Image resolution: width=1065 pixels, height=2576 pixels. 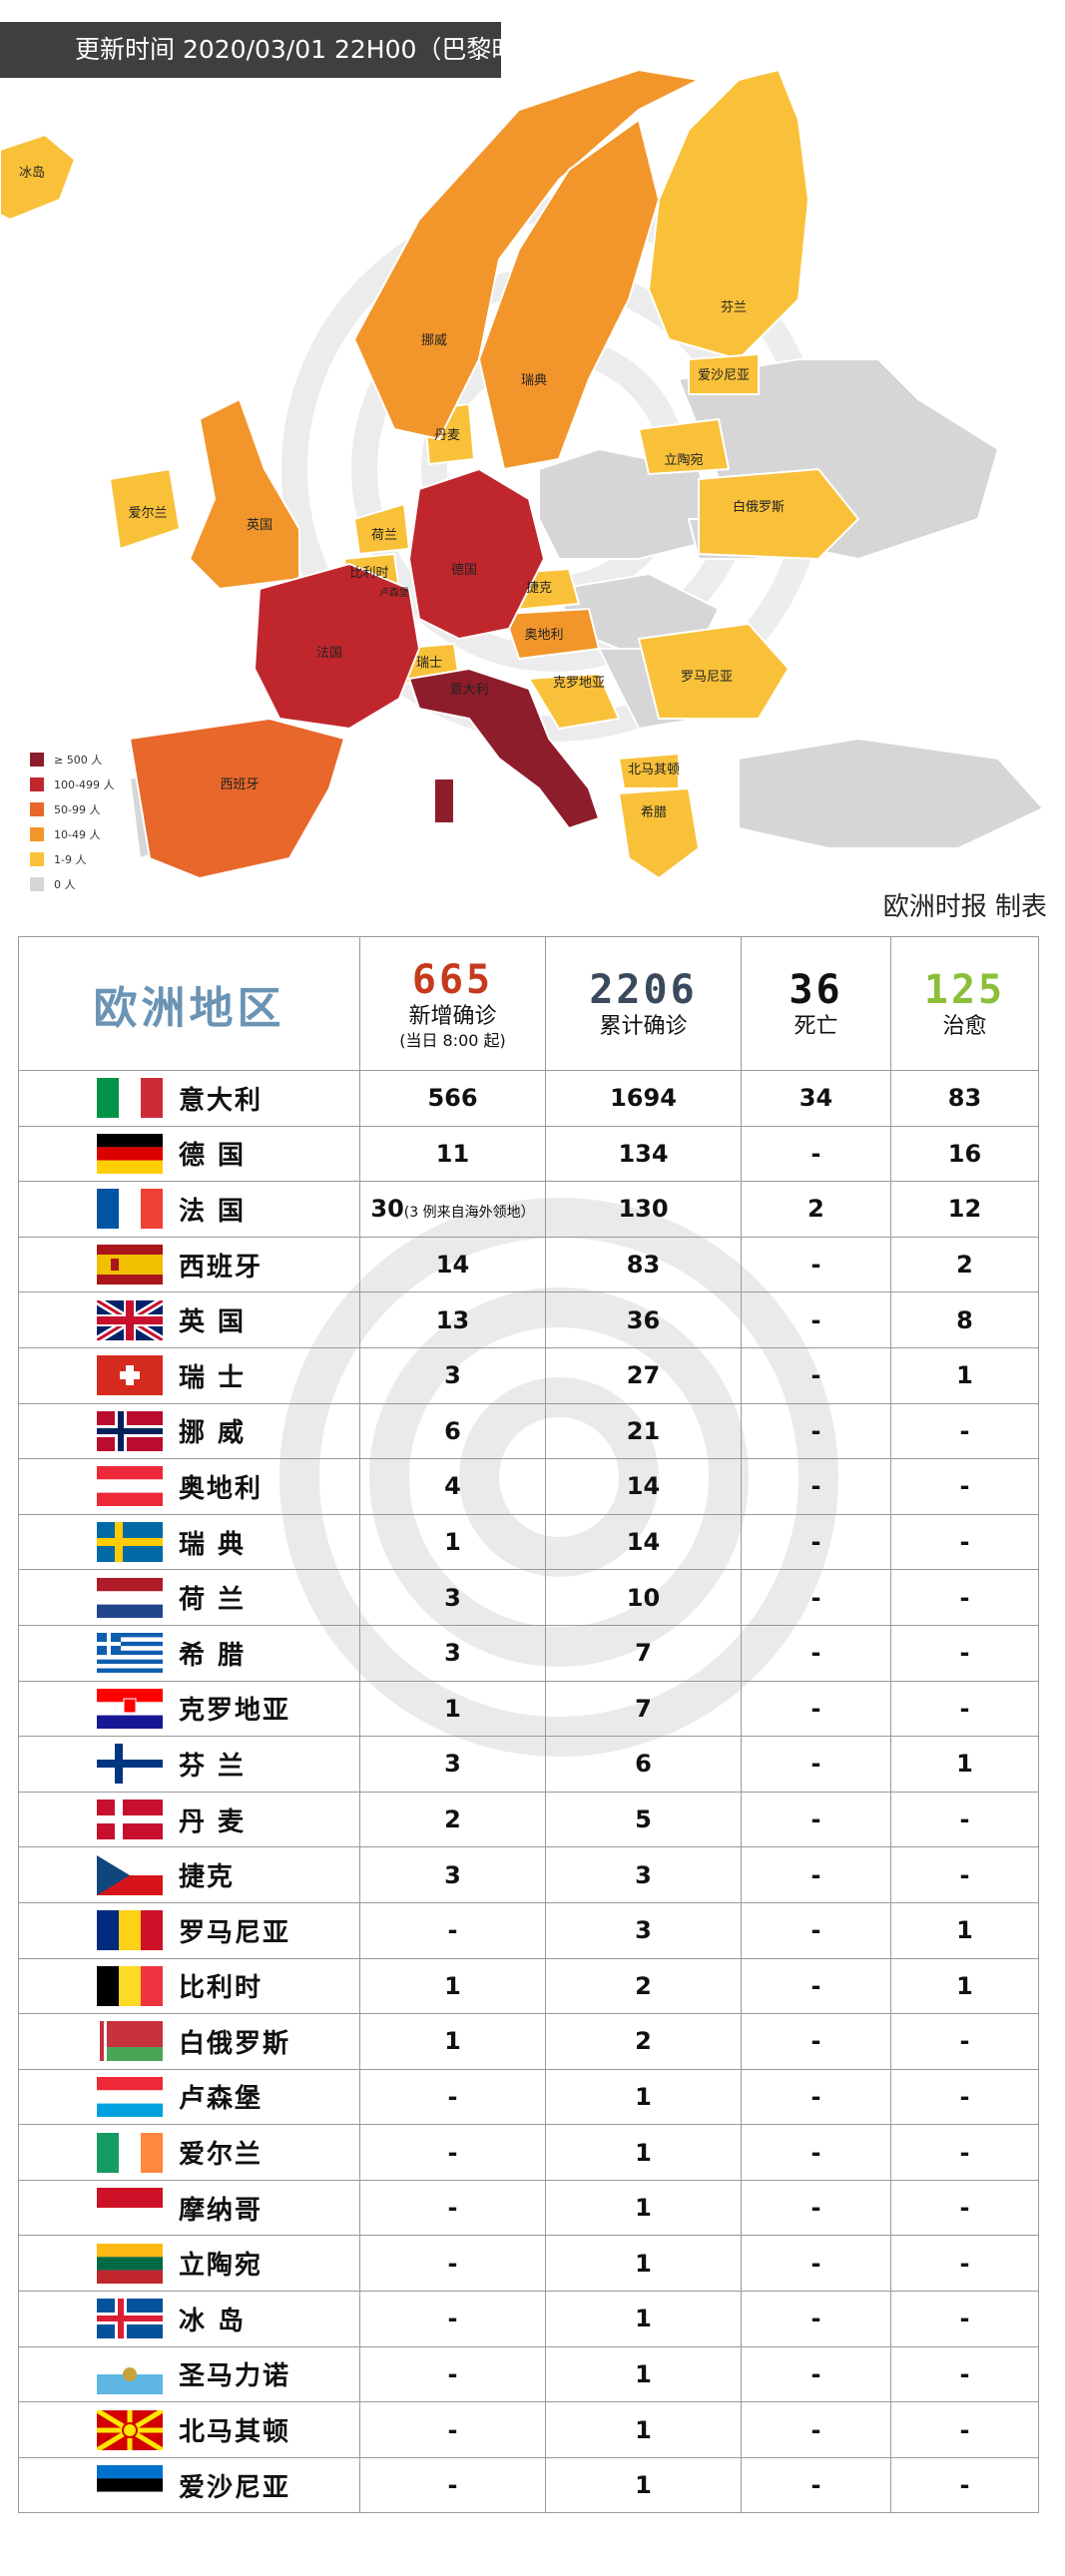 What do you see at coordinates (643, 1320) in the screenshot?
I see `total-cases-cell: 36` at bounding box center [643, 1320].